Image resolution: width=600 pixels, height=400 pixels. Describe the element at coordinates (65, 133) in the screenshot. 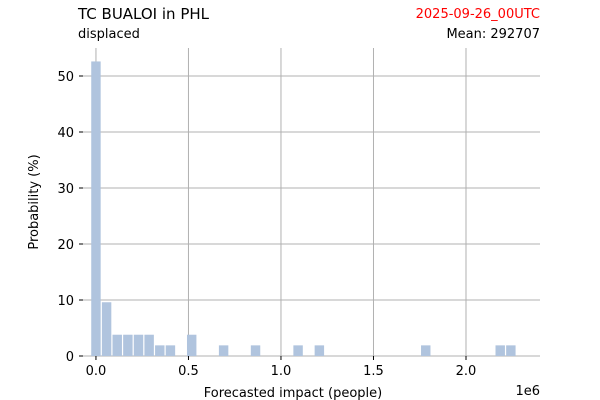

I see `y-tick-label: 40` at that location.